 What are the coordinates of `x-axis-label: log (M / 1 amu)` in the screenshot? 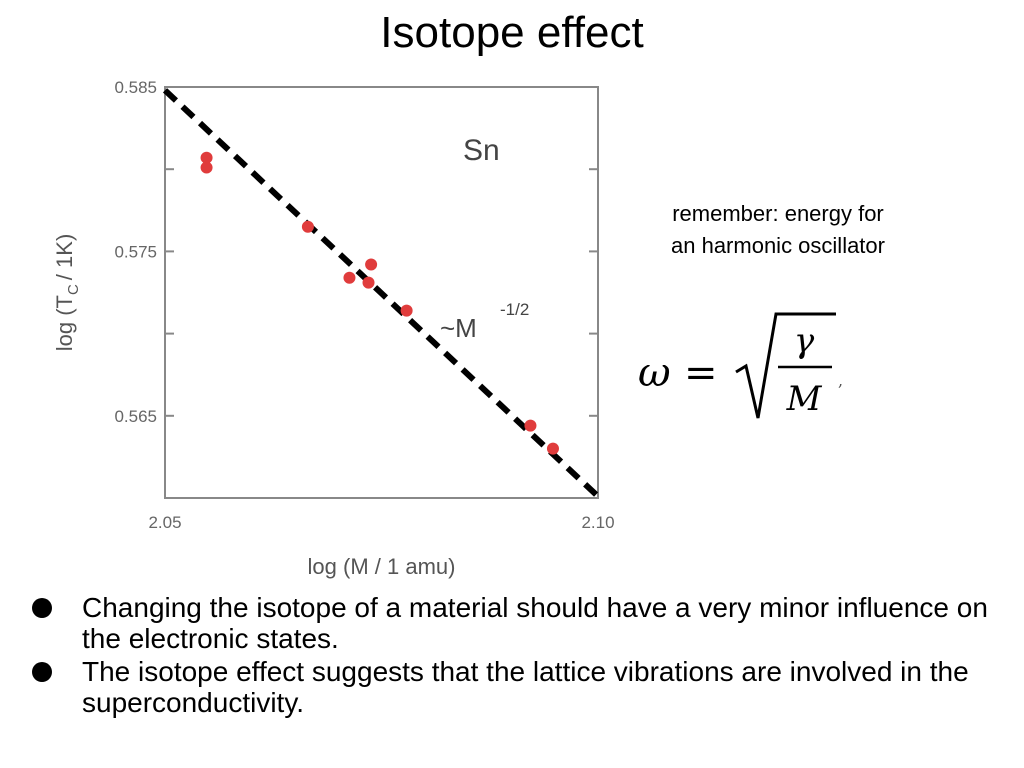 It's located at (382, 566).